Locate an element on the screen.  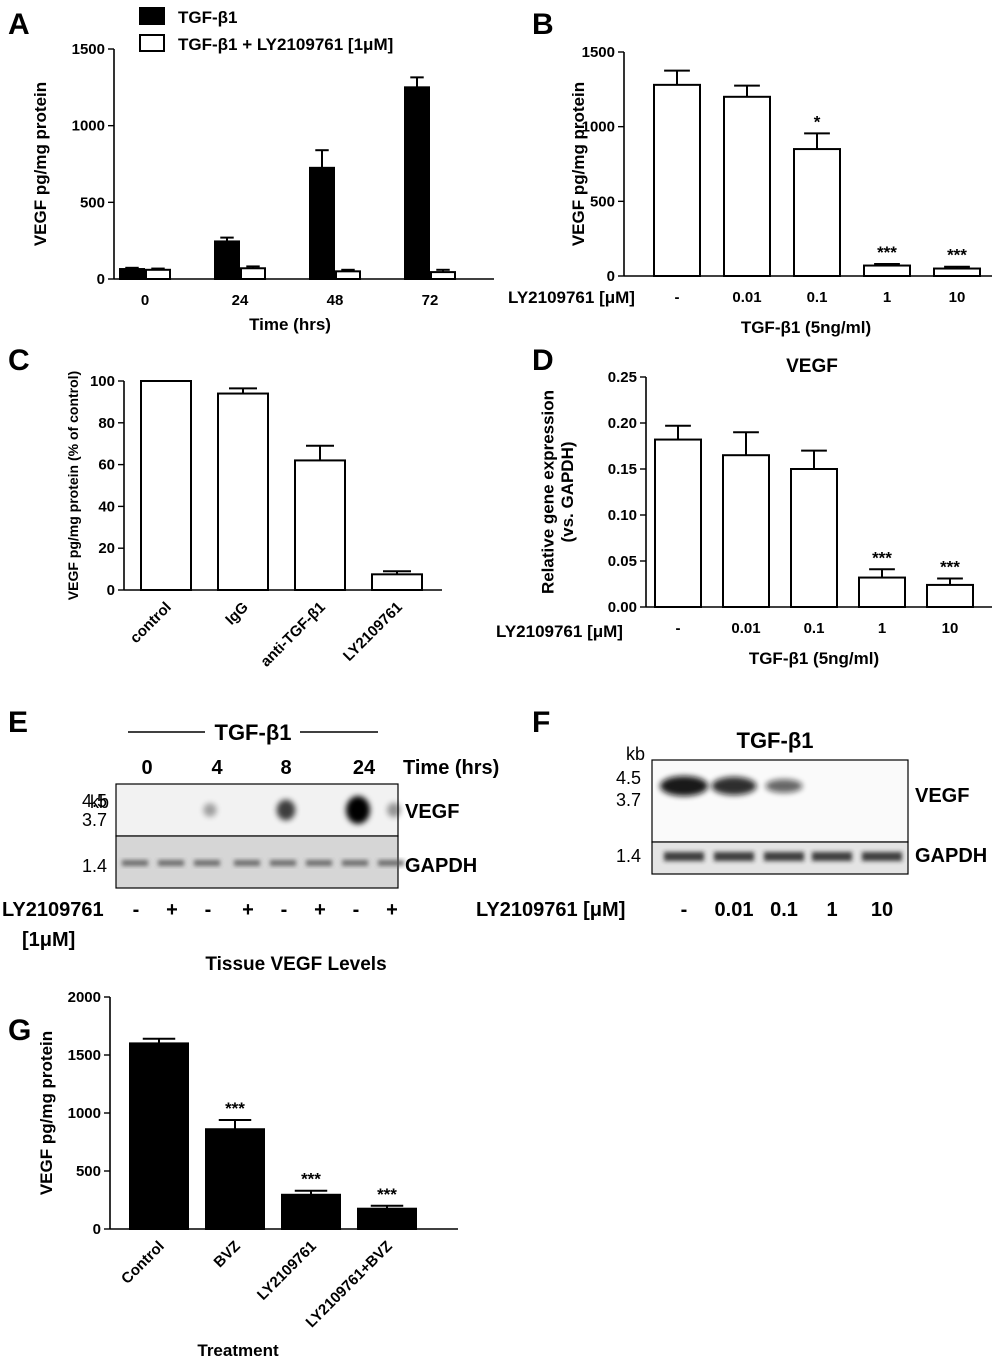
chart-b-category-label: 0.1 is located at coordinates (817, 297).